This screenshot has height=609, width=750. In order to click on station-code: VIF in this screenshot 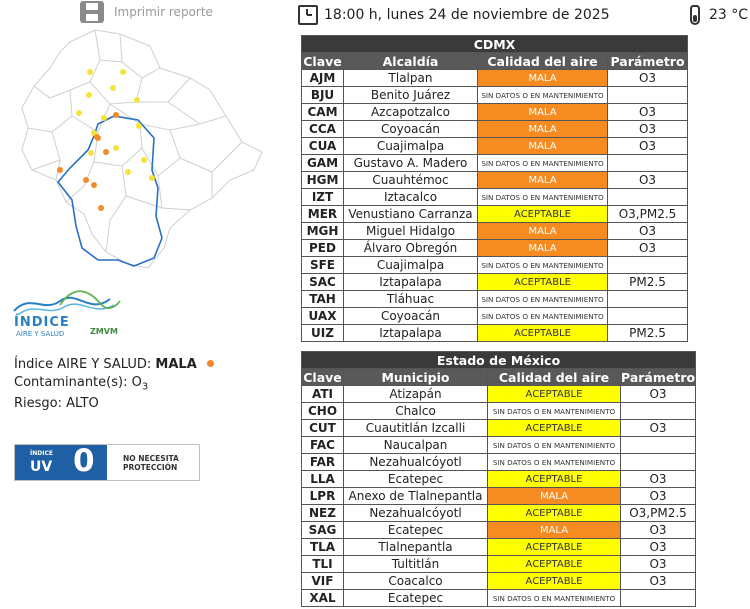, I will do `click(322, 581)`.